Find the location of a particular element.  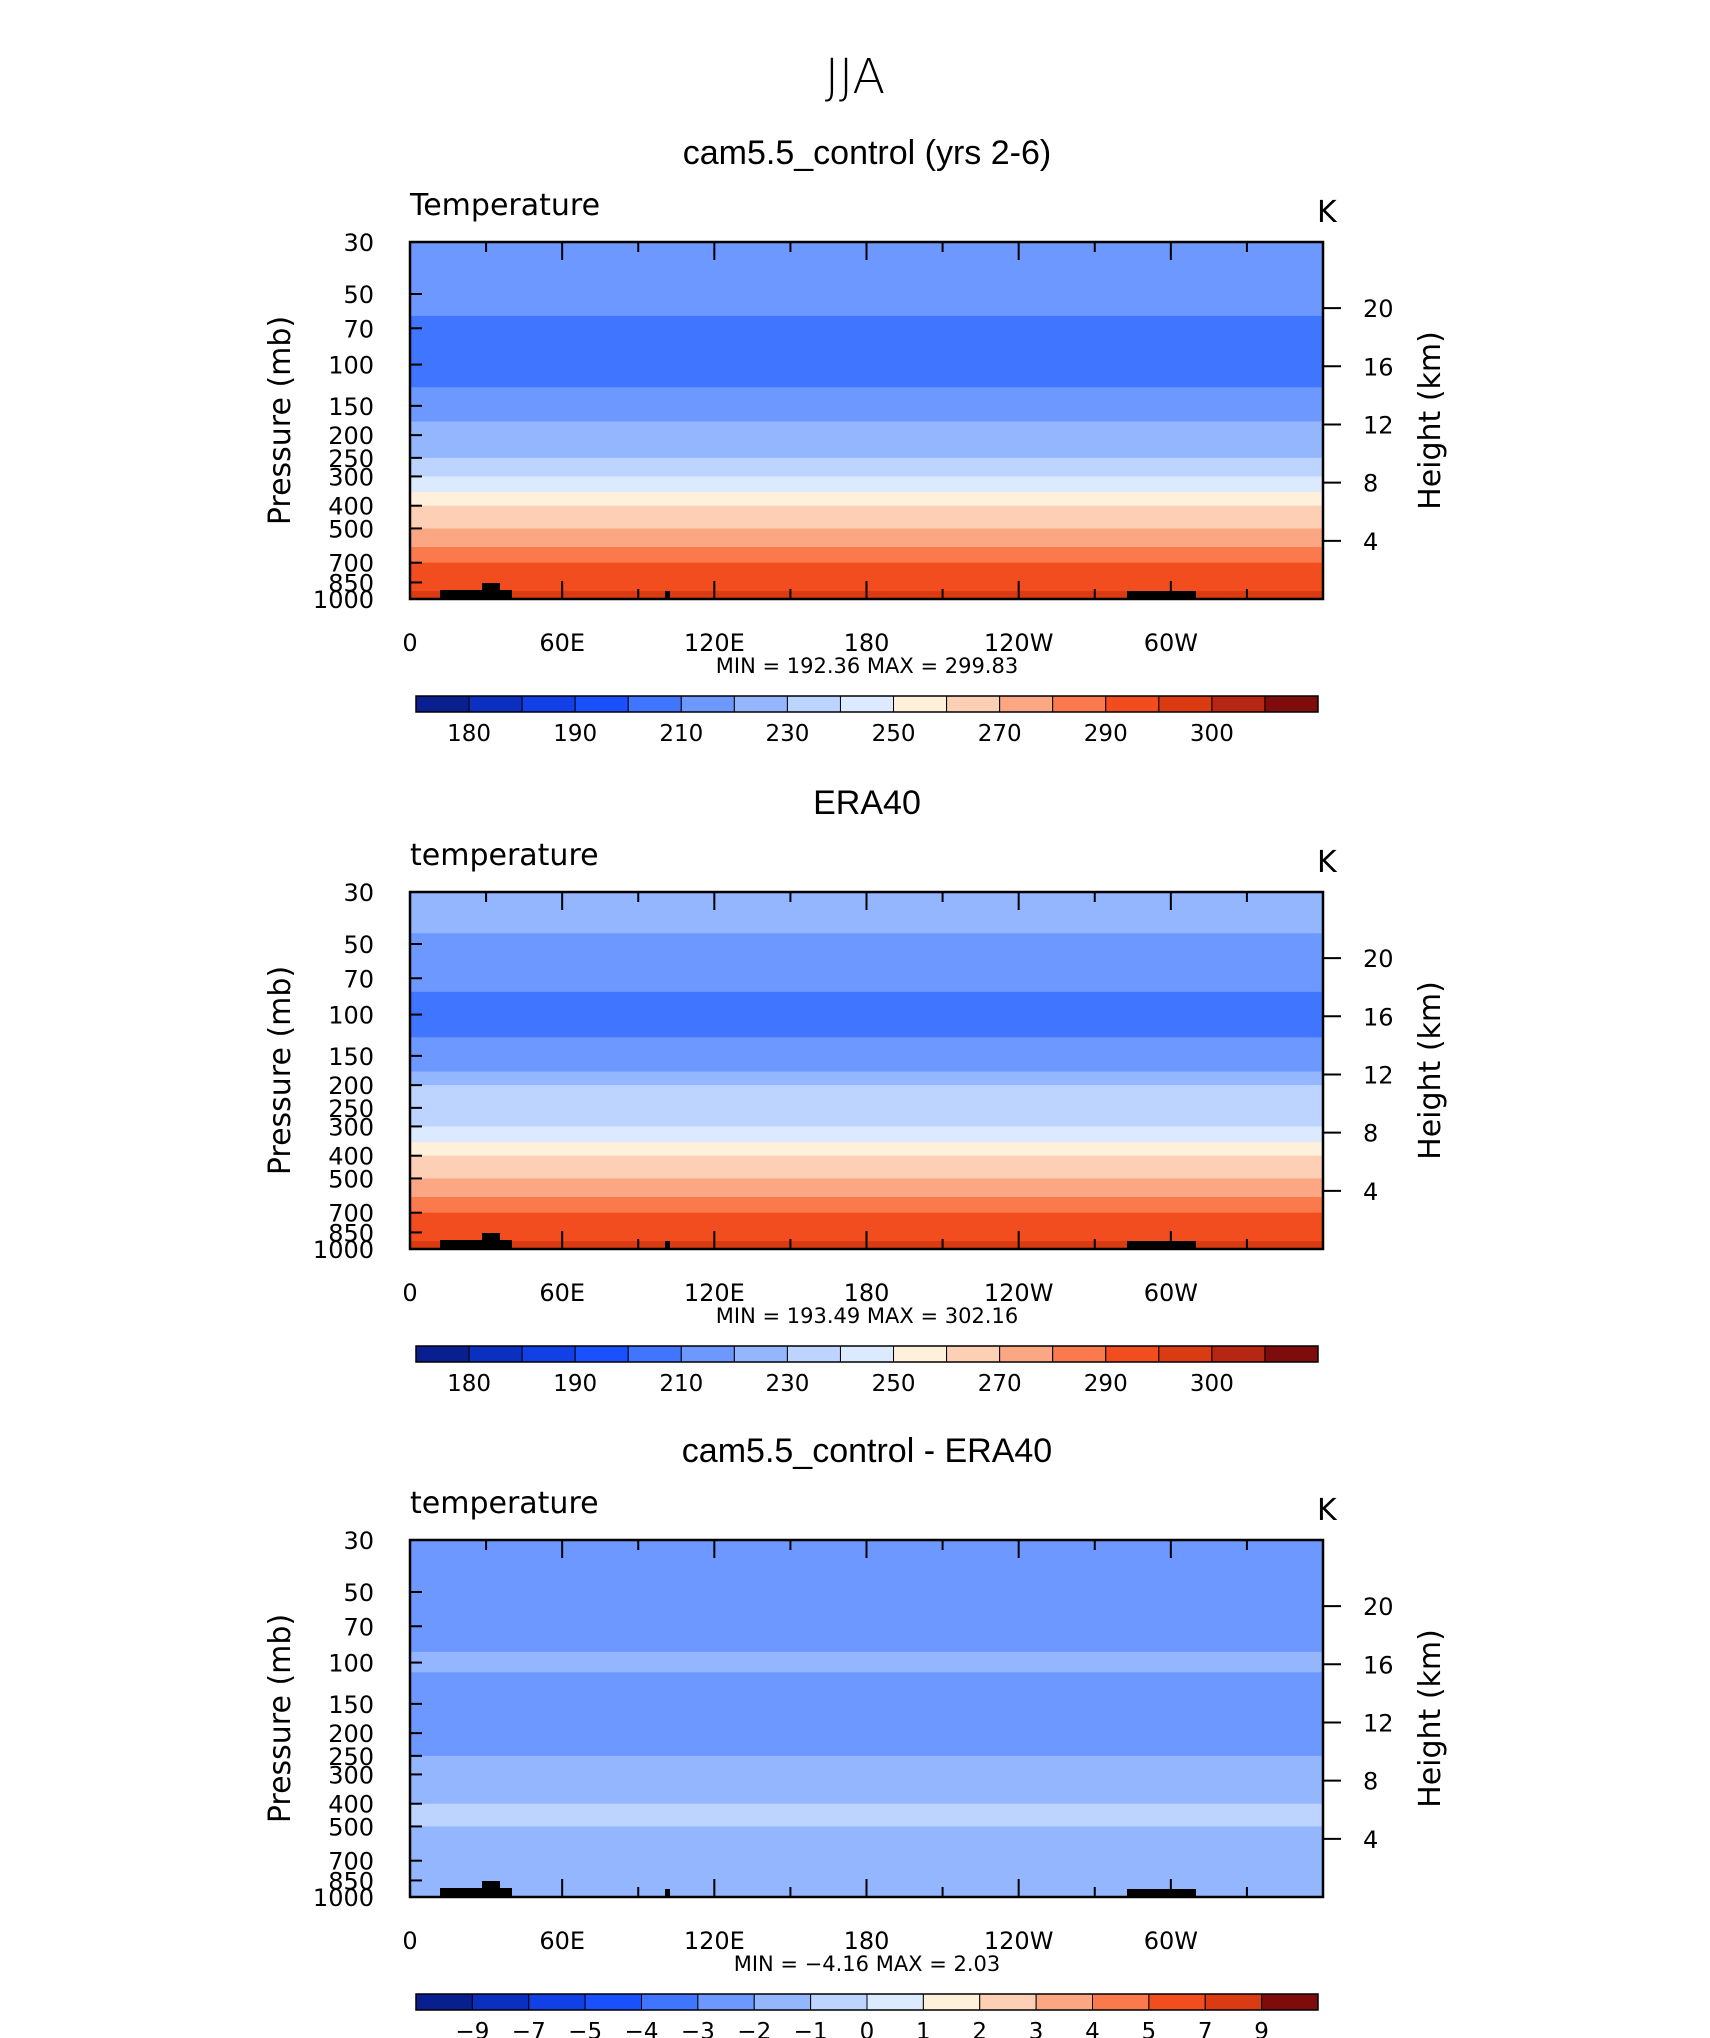

y2-tick-label: 4 is located at coordinates (1370, 1840).